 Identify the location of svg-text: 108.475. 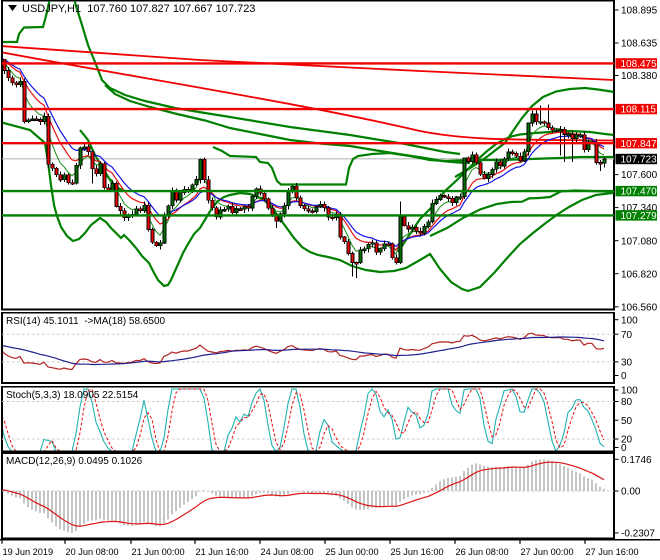
(639, 64).